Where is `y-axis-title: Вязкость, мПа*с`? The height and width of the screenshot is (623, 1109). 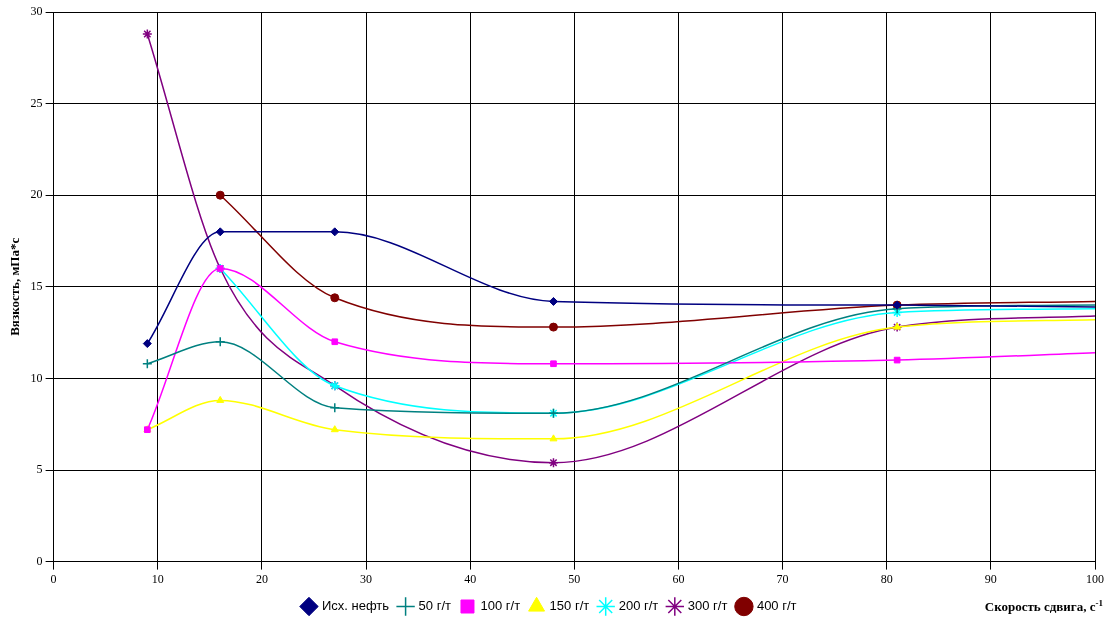
y-axis-title: Вязкость, мПа*с is located at coordinates (15, 286).